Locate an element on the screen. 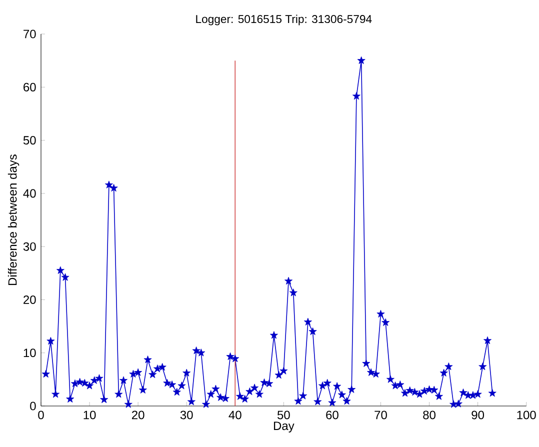 The height and width of the screenshot is (447, 539). x-tick-label: 90 is located at coordinates (478, 415).